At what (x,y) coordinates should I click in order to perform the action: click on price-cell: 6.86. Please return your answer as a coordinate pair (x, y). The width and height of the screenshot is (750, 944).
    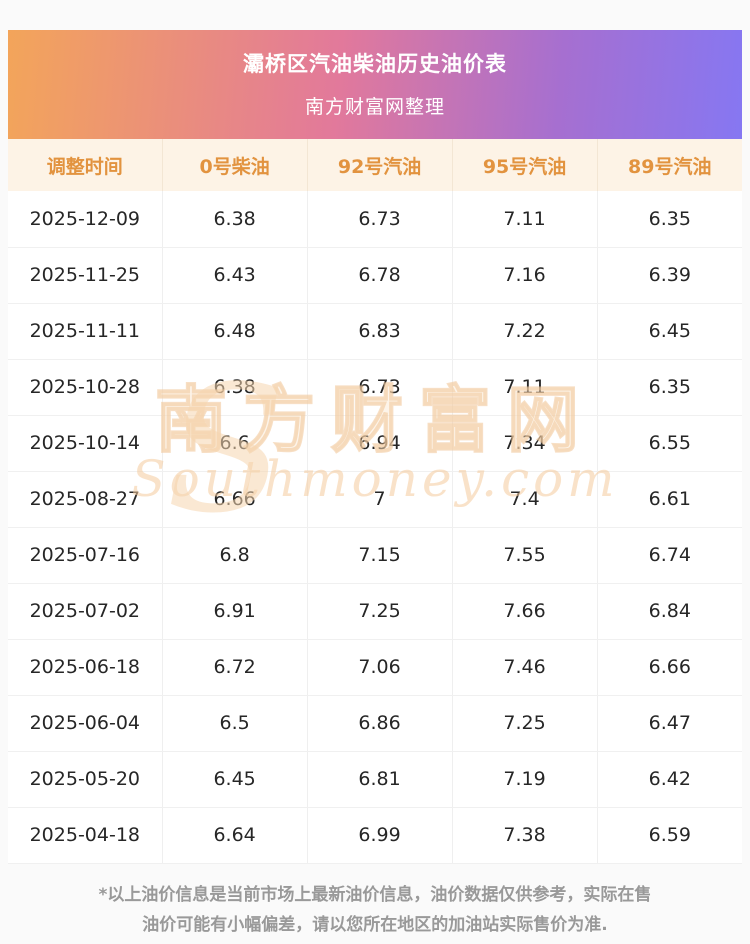
    Looking at the image, I should click on (380, 723).